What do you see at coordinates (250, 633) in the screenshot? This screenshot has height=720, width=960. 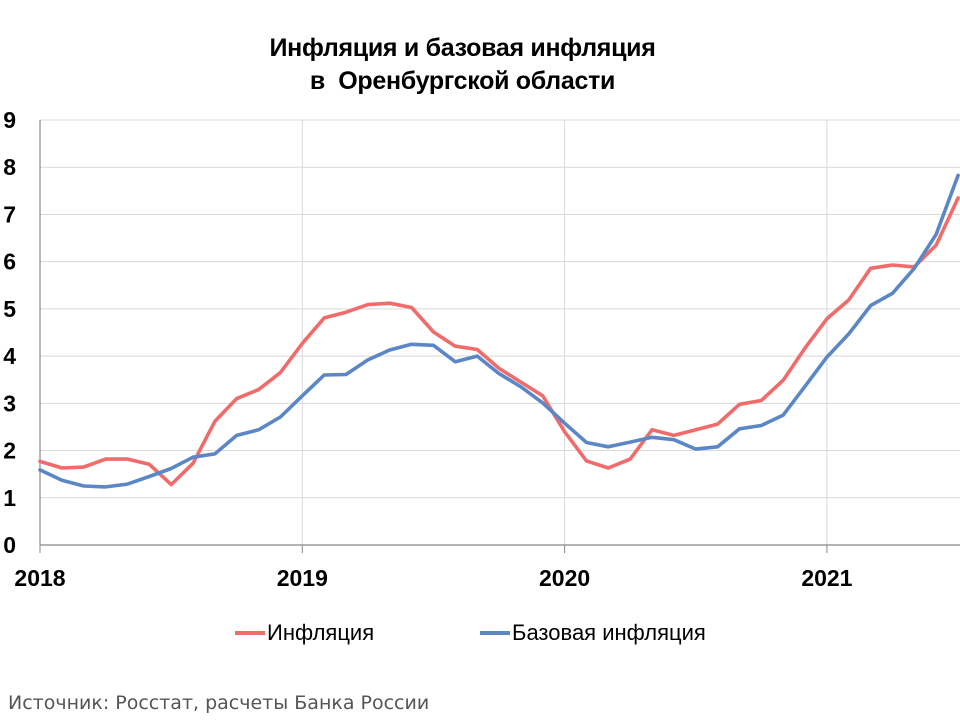 I see `legend-swatch-inflation` at bounding box center [250, 633].